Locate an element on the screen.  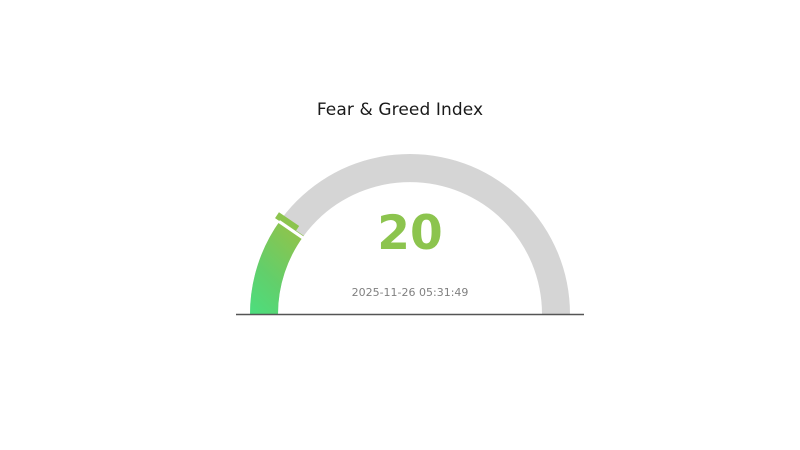
gauge-value-label: 20 is located at coordinates (410, 233).